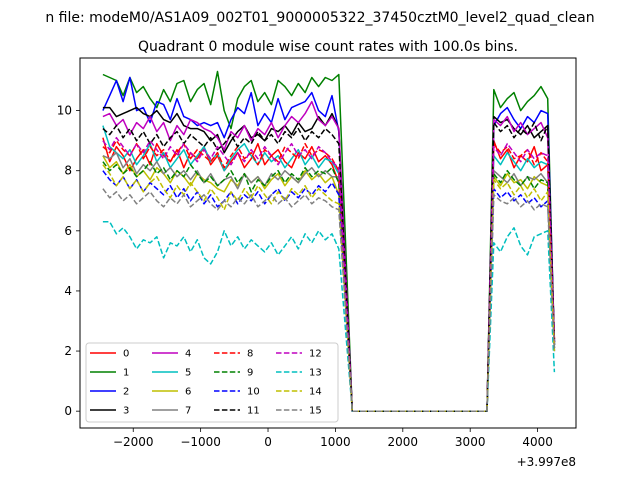  I want to click on legend-label-14: 14, so click(315, 392).